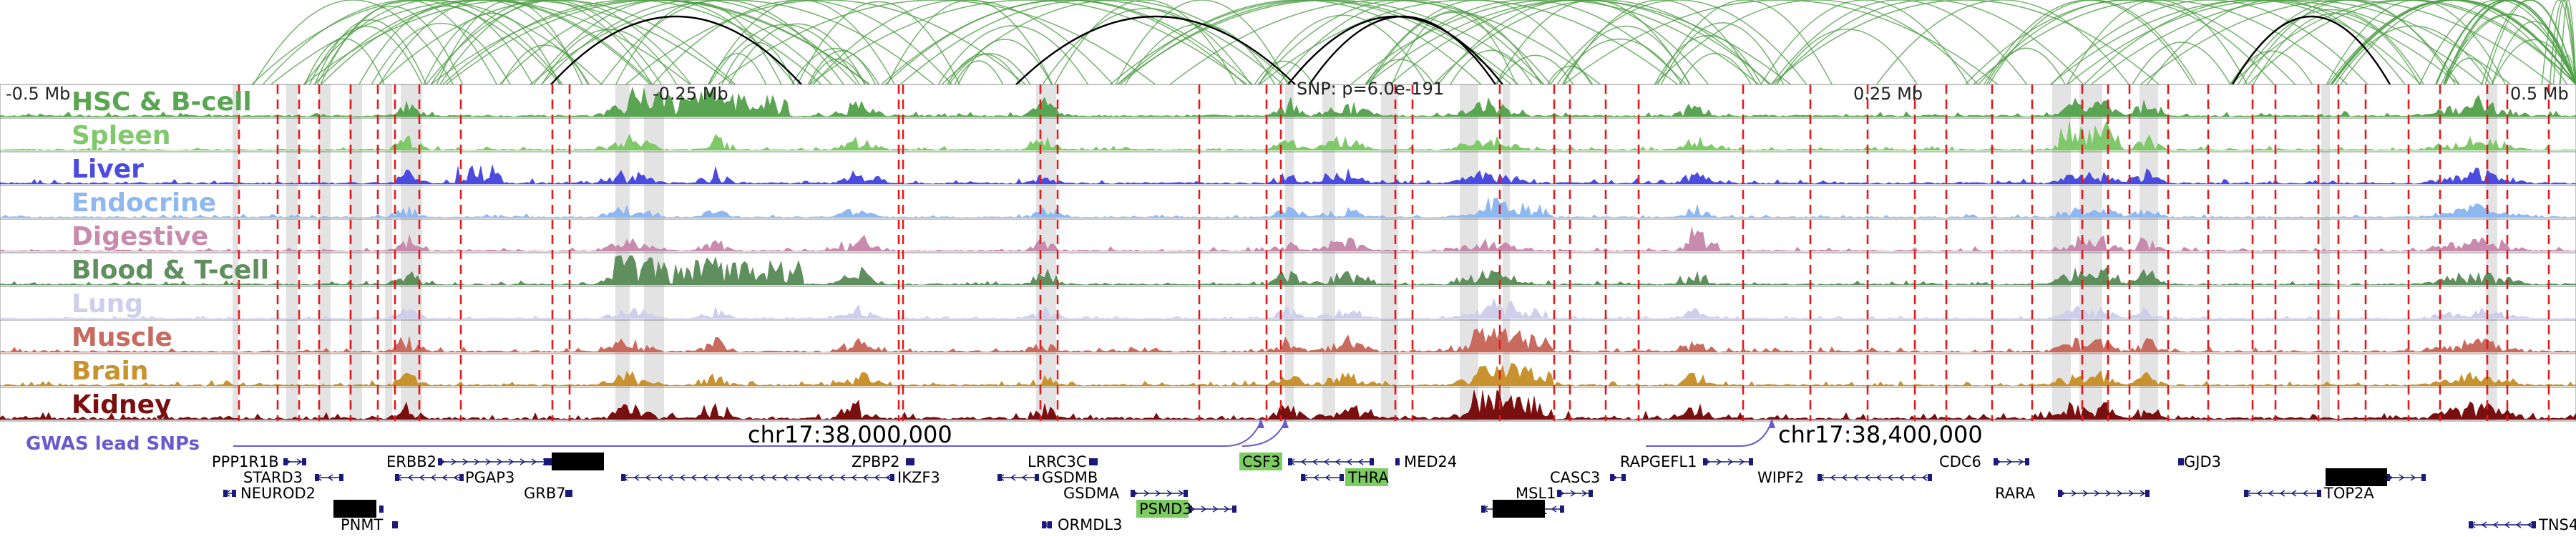 This screenshot has height=537, width=2576. I want to click on gene-nr1d1: NR1D1, so click(1522, 509).